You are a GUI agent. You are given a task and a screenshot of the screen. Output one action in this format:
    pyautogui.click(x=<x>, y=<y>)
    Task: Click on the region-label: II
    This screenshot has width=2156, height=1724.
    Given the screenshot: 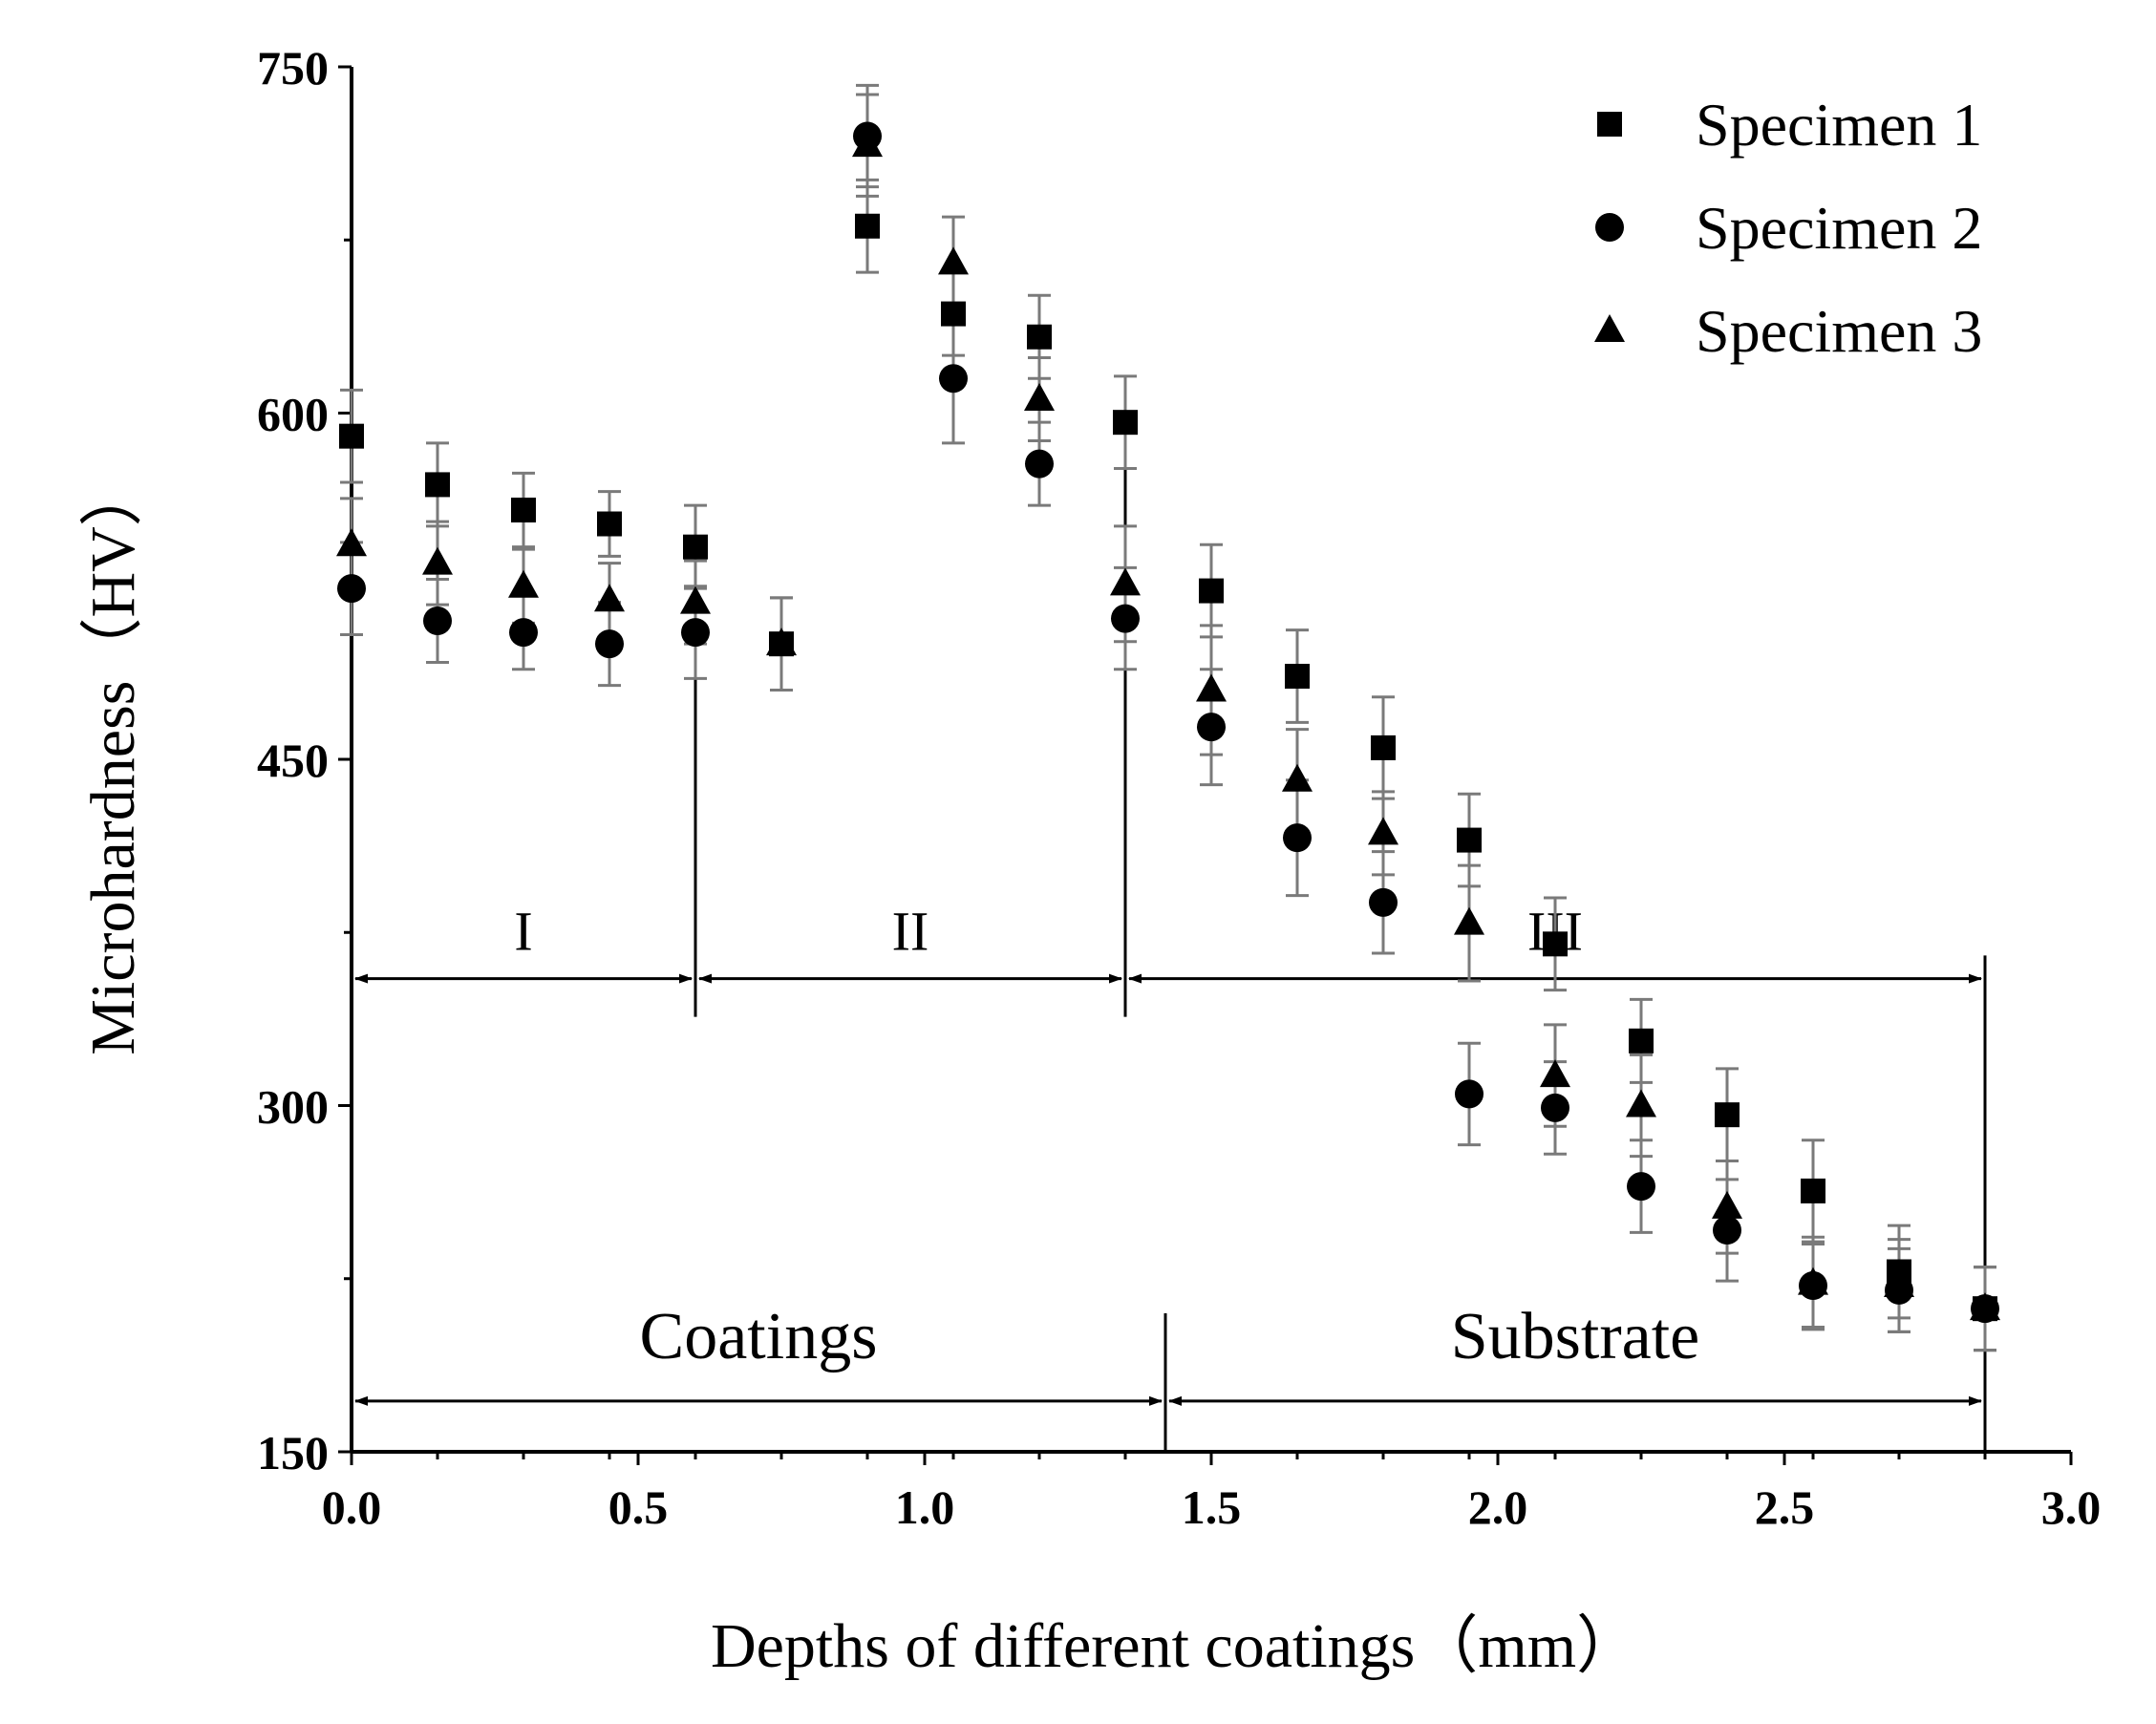 What is the action you would take?
    pyautogui.click(x=910, y=932)
    